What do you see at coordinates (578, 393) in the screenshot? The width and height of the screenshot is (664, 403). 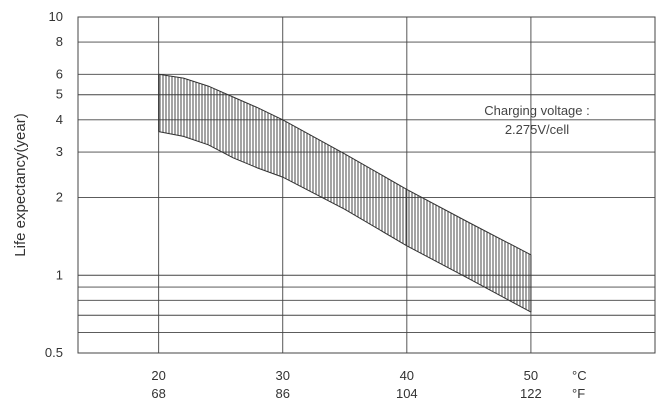 I see `x-unit-fahrenheit: °F` at bounding box center [578, 393].